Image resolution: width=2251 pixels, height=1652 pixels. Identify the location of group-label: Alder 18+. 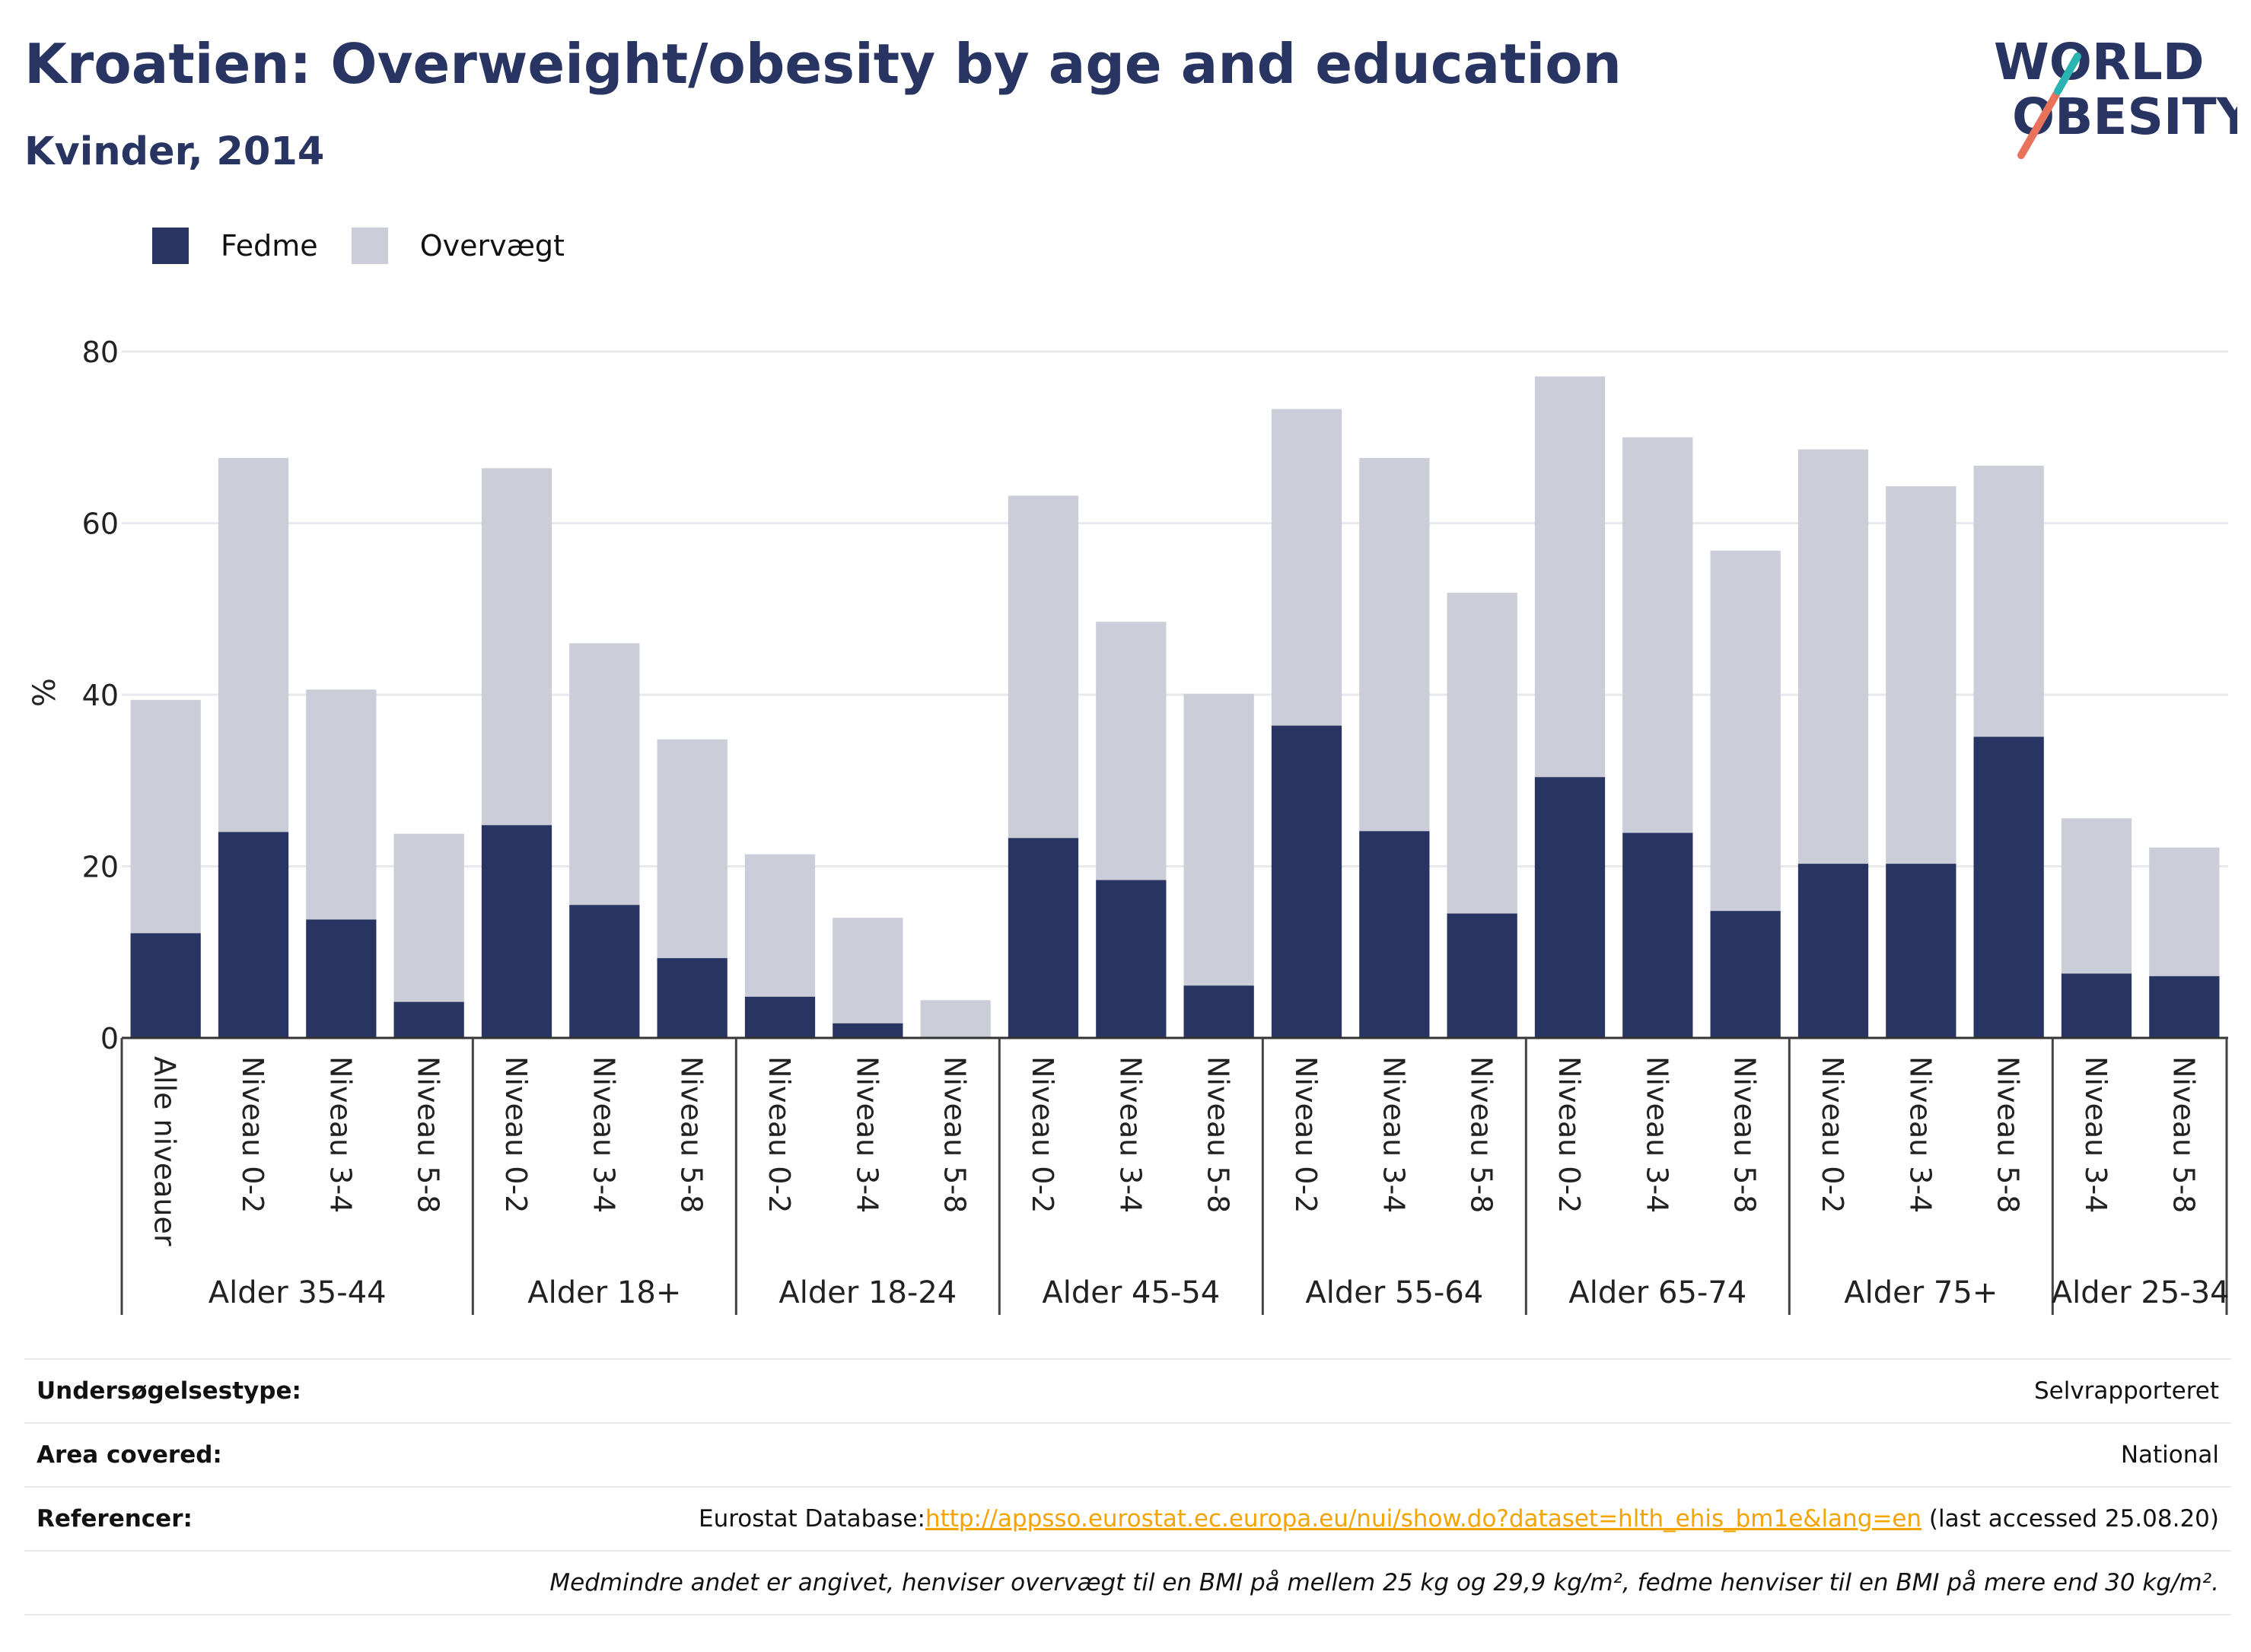
(604, 1292).